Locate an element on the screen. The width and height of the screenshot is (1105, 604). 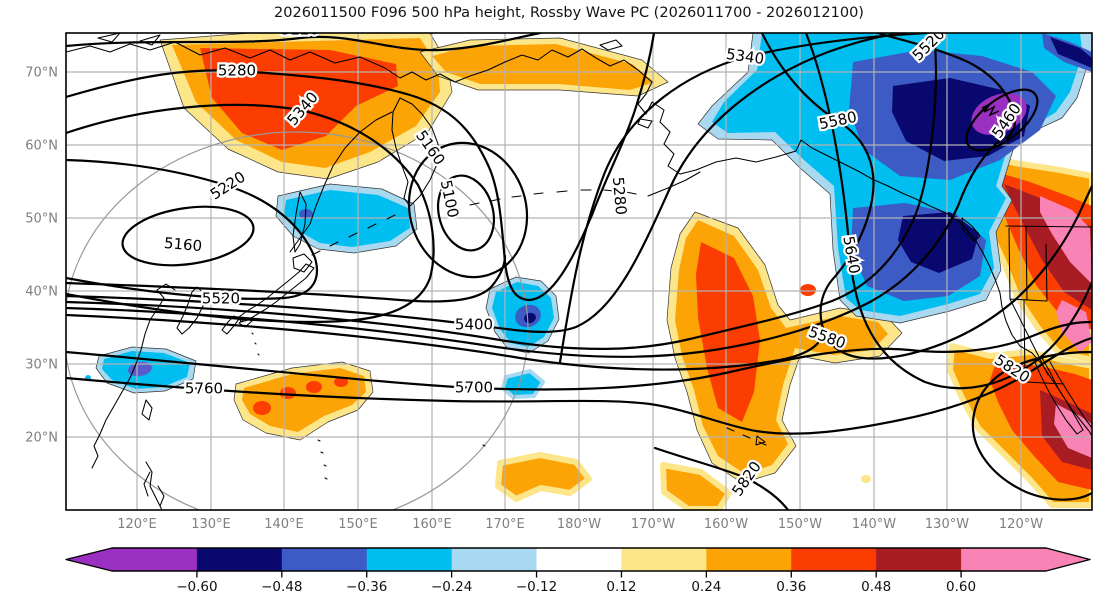
x-tick-label: 130°W is located at coordinates (947, 524).